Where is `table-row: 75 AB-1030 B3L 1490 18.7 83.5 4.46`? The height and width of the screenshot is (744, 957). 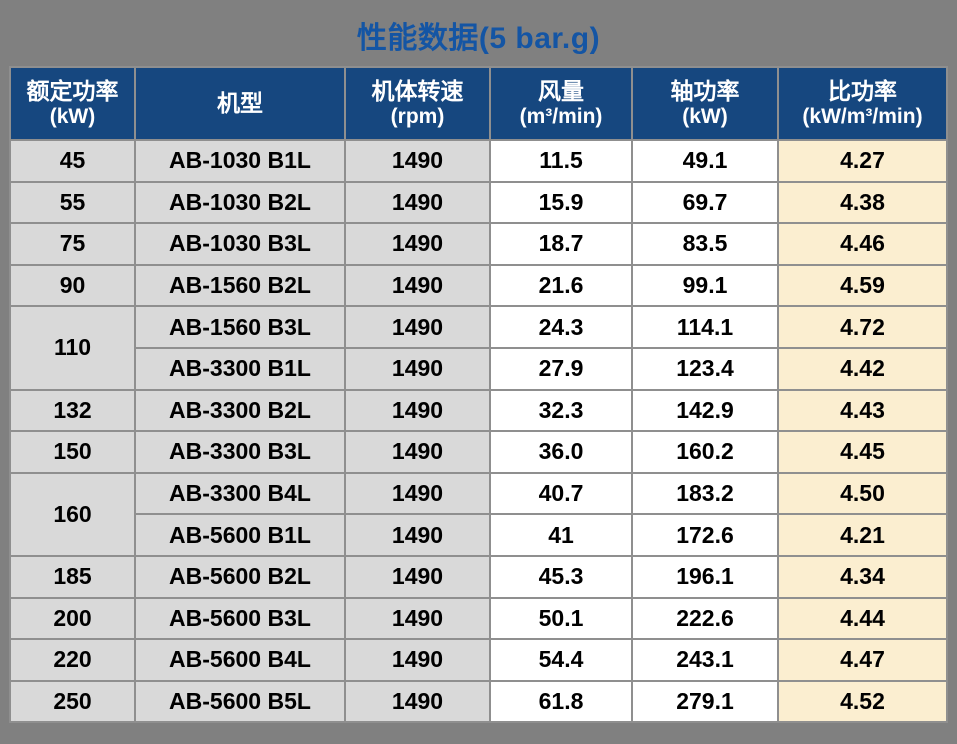
table-row: 75 AB-1030 B3L 1490 18.7 83.5 4.46 is located at coordinates (478, 244).